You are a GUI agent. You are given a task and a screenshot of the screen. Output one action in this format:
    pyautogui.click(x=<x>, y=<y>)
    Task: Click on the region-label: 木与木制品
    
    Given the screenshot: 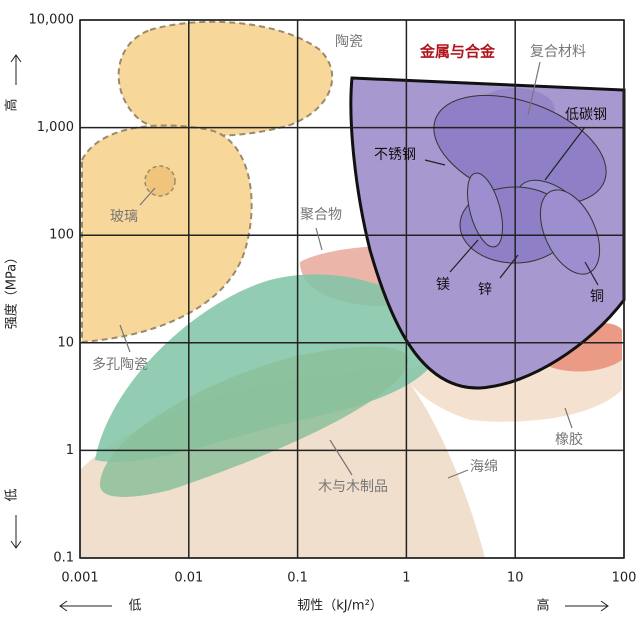 What is the action you would take?
    pyautogui.click(x=353, y=487)
    